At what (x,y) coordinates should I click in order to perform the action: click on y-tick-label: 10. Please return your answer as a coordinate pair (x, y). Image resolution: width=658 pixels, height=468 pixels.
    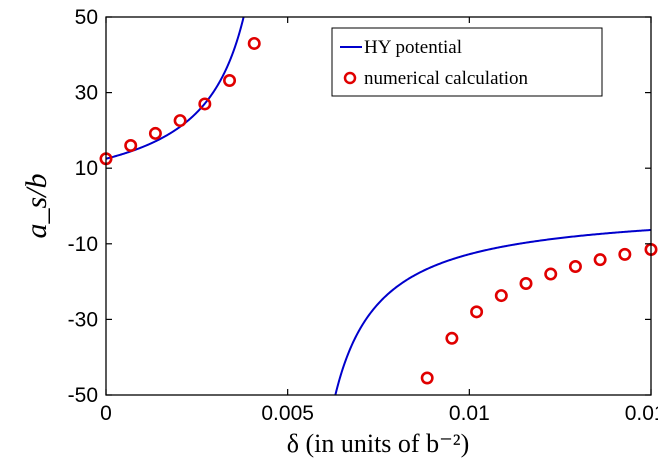
    Looking at the image, I should click on (86, 168).